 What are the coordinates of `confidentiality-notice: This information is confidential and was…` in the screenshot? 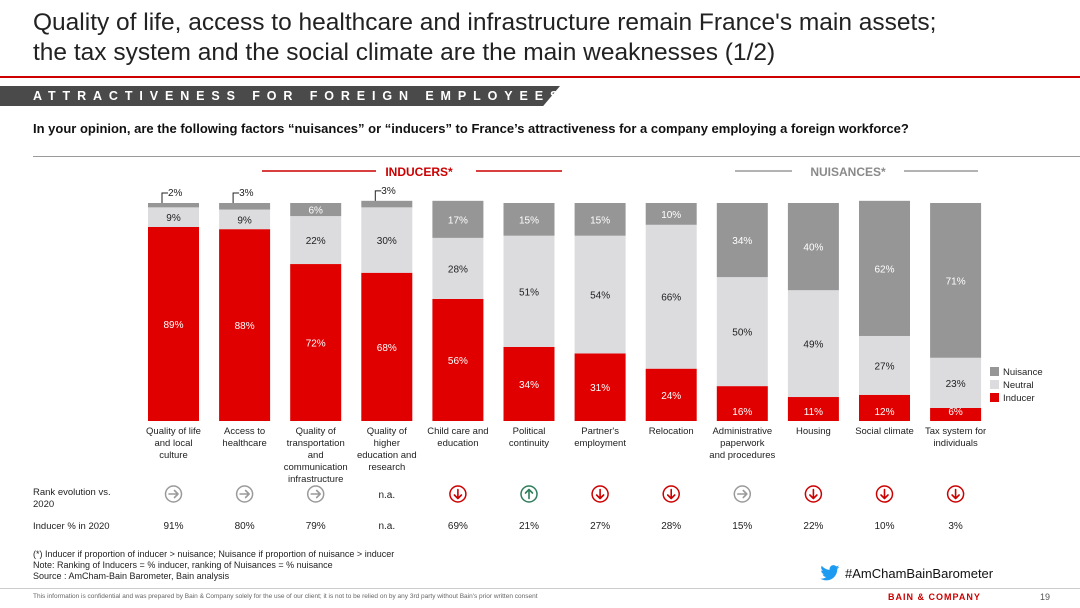 It's located at (285, 596).